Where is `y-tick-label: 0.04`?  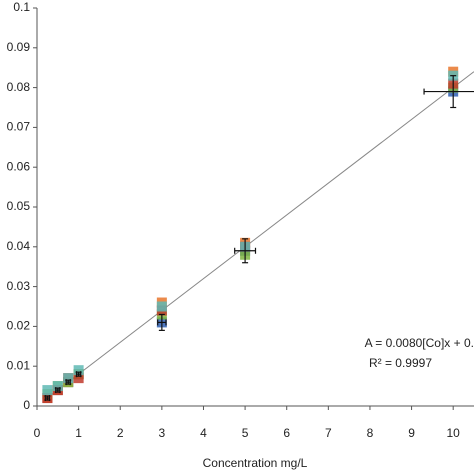 y-tick-label: 0.04 is located at coordinates (19, 246).